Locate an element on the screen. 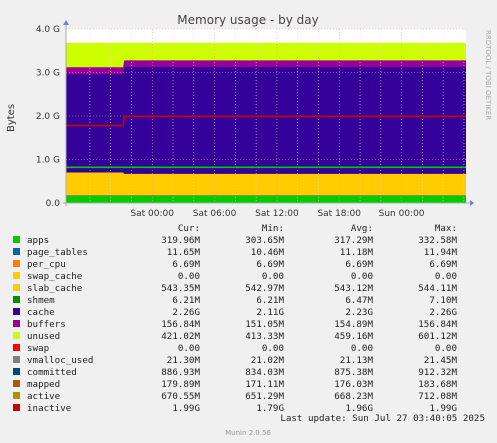 The height and width of the screenshot is (443, 497). legend-label: apps is located at coordinates (38, 240).